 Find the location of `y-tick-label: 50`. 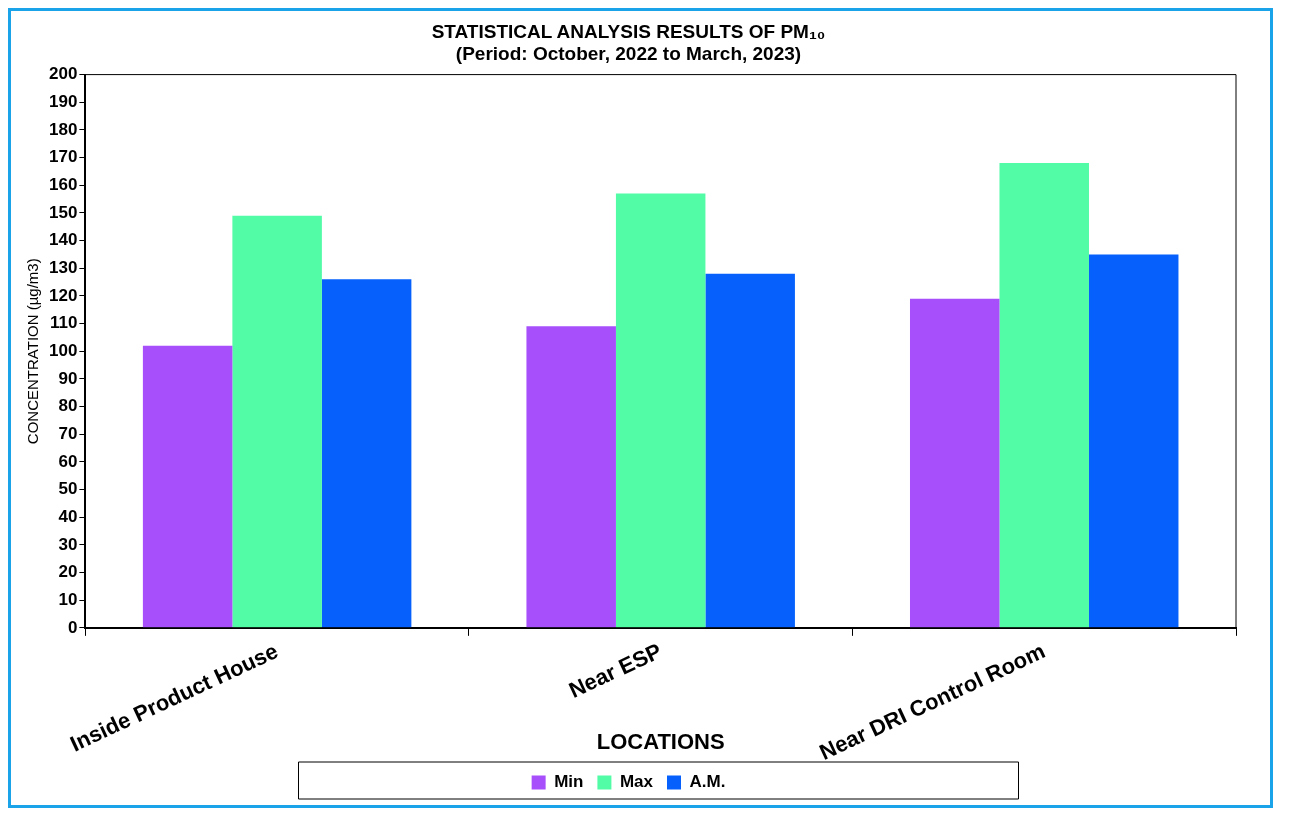

y-tick-label: 50 is located at coordinates (68, 489).